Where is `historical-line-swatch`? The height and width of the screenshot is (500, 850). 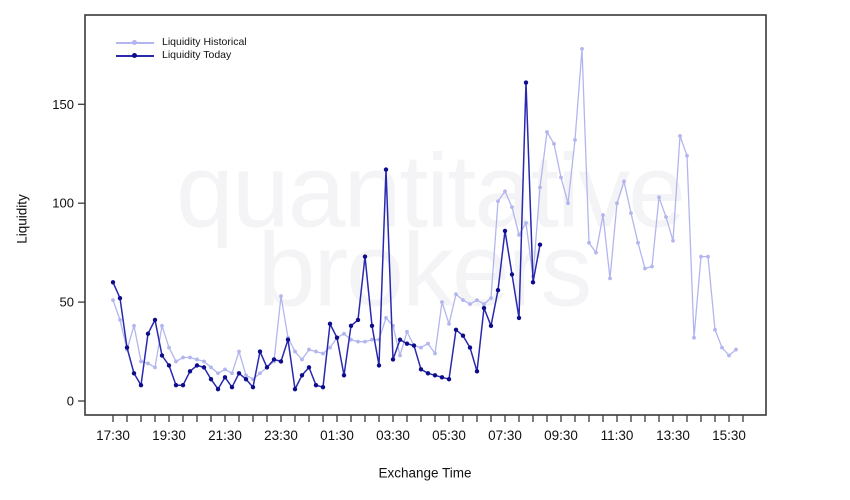 historical-line-swatch is located at coordinates (135, 42).